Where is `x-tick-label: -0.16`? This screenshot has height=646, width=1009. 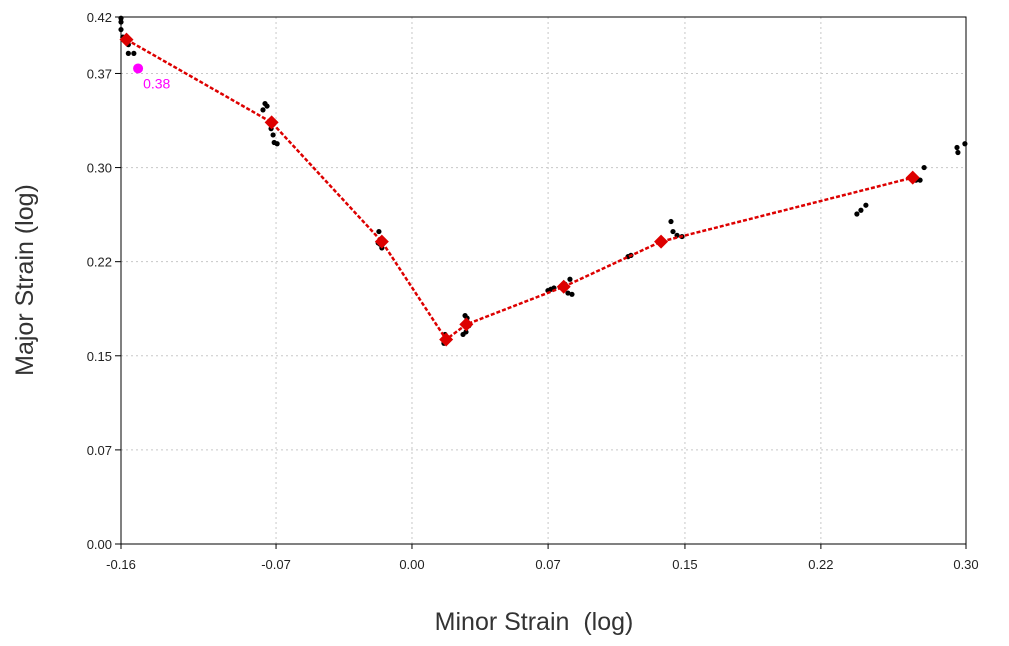 x-tick-label: -0.16 is located at coordinates (121, 564).